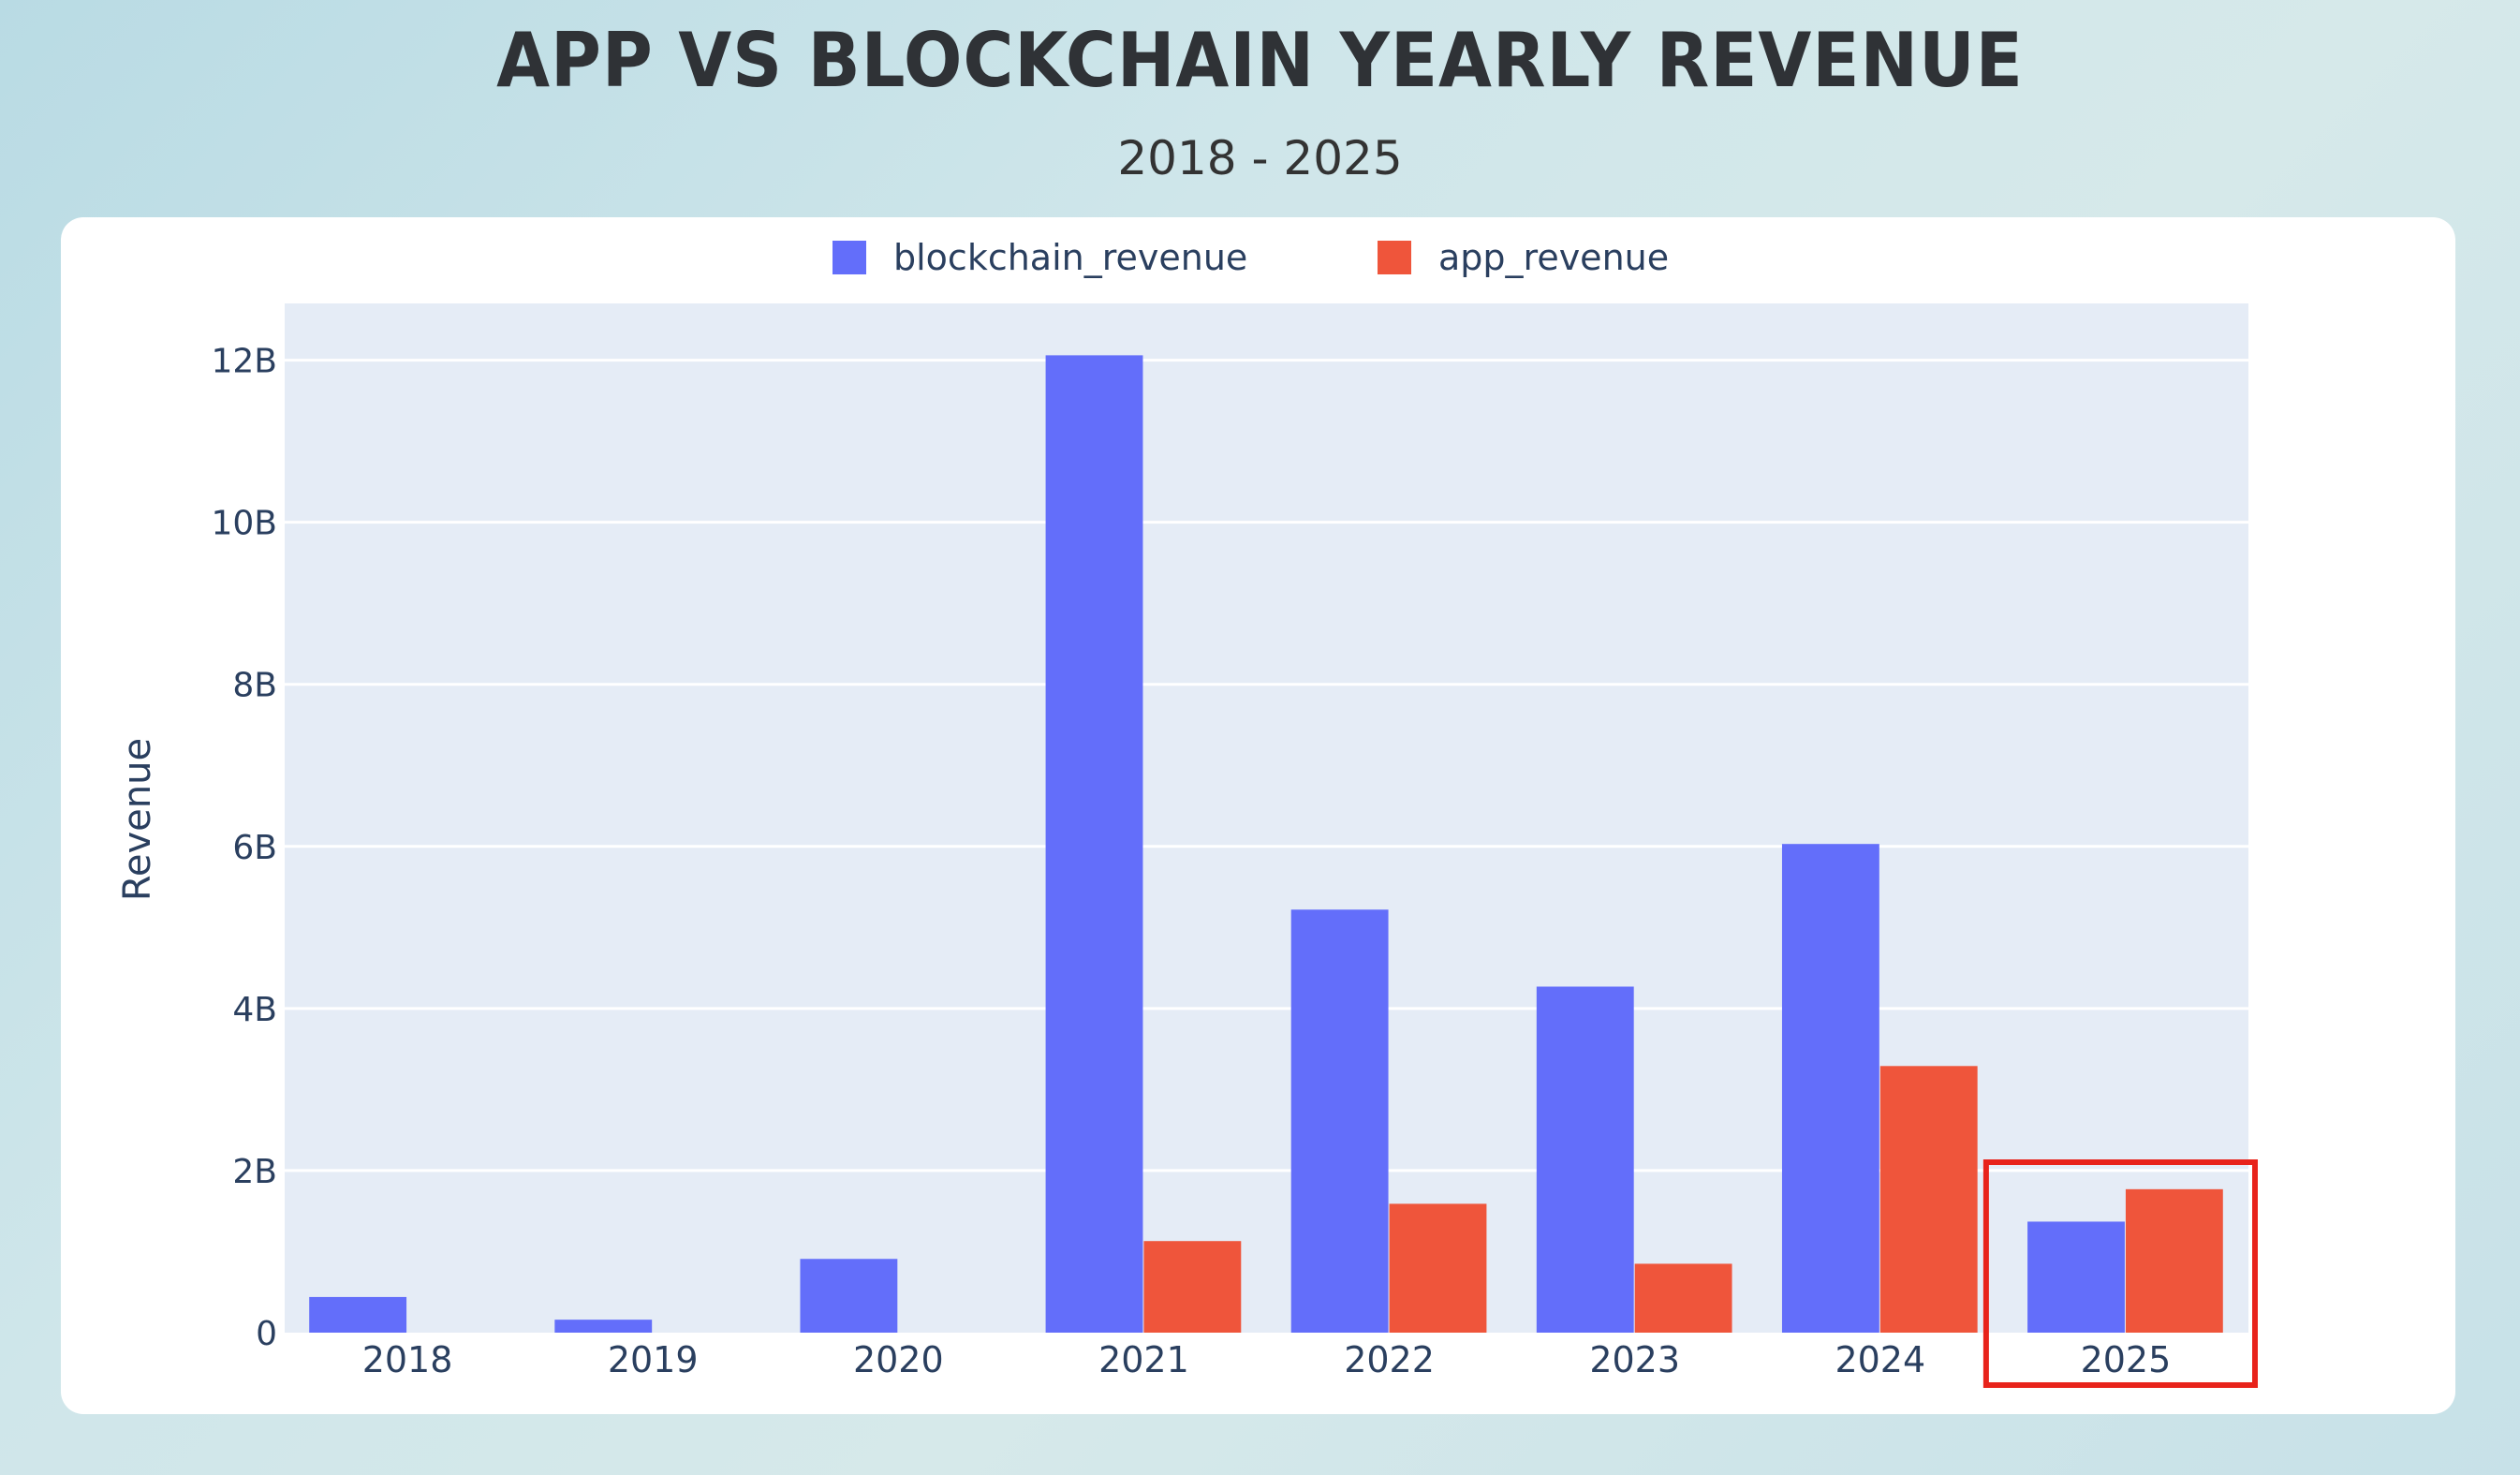 The height and width of the screenshot is (1475, 2520). Describe the element at coordinates (358, 1314) in the screenshot. I see `bar-blockchain_revenue-2018` at that location.